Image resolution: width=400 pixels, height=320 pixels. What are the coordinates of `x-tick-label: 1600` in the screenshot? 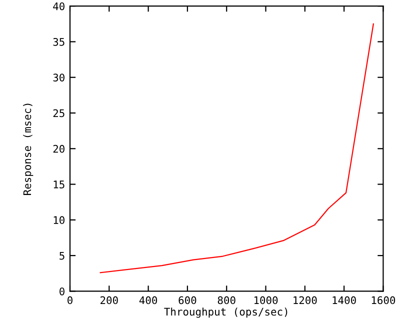 It's located at (384, 300).